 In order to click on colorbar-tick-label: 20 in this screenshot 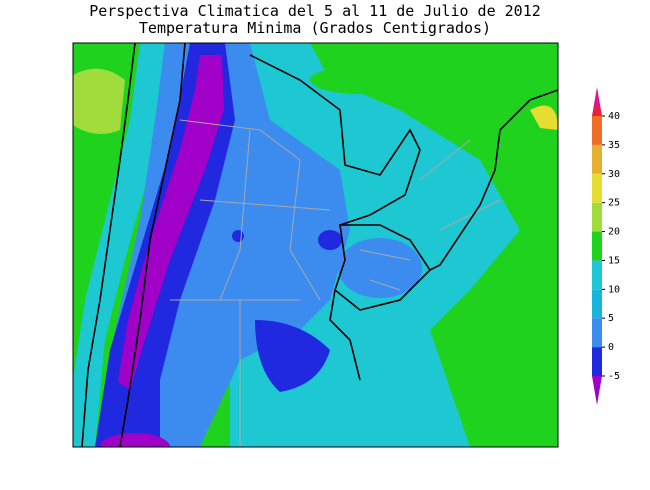, I will do `click(614, 232)`.